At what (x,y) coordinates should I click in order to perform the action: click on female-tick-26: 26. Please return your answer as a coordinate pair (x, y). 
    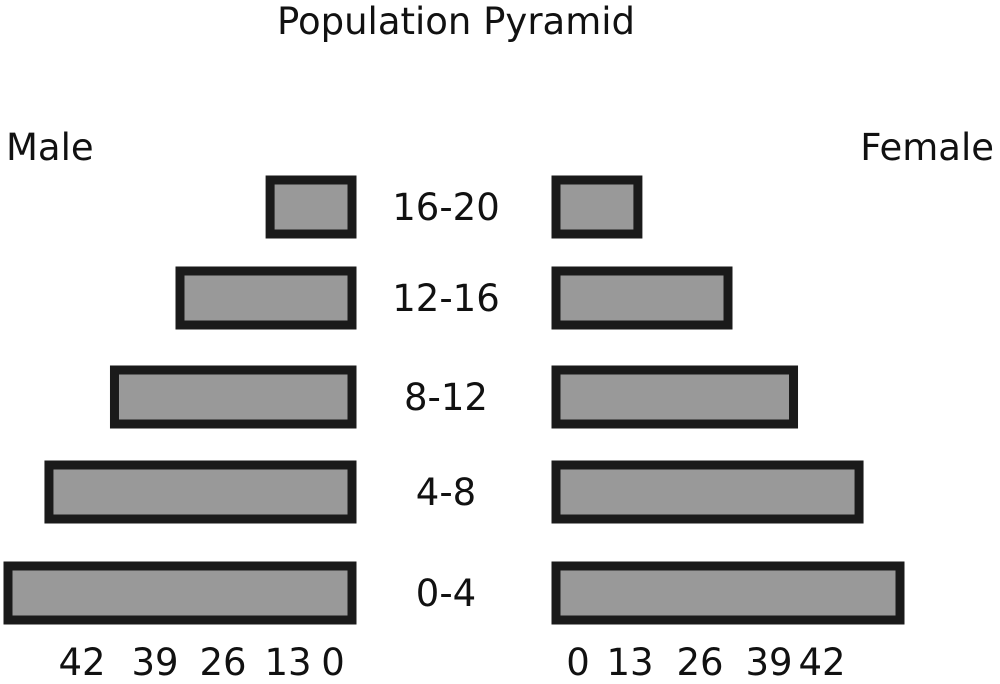
    Looking at the image, I should click on (699, 662).